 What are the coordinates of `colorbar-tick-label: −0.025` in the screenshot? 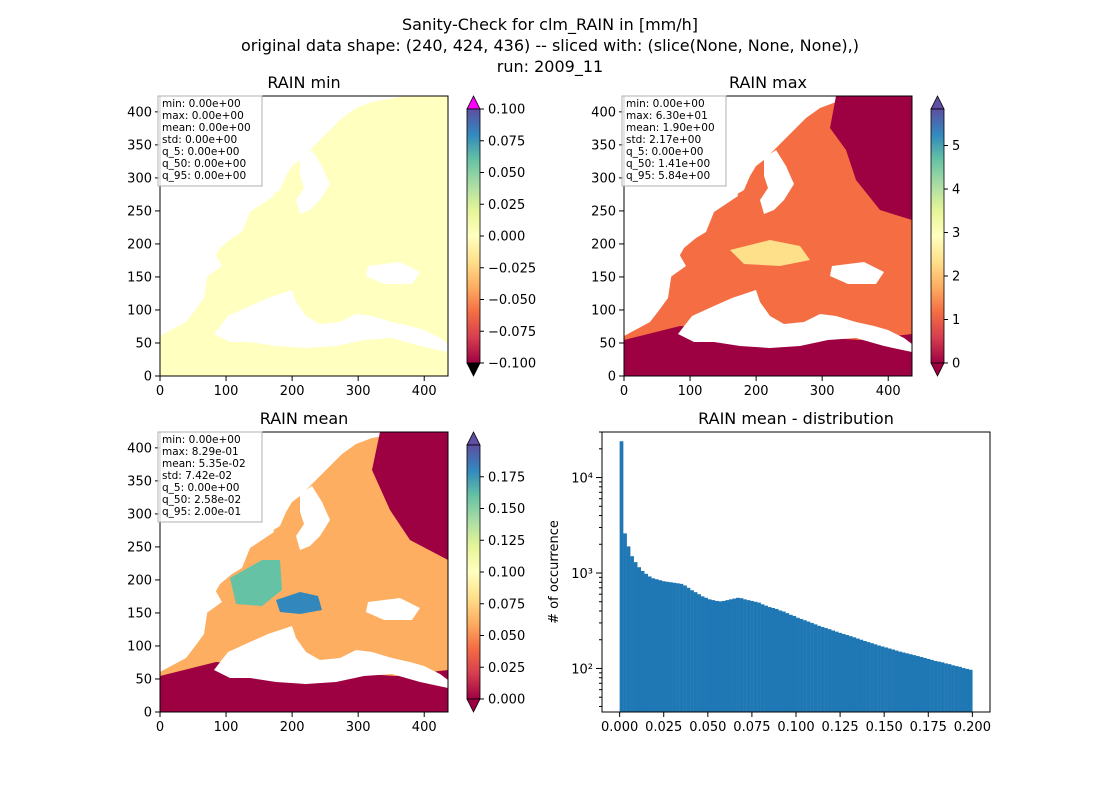 It's located at (512, 268).